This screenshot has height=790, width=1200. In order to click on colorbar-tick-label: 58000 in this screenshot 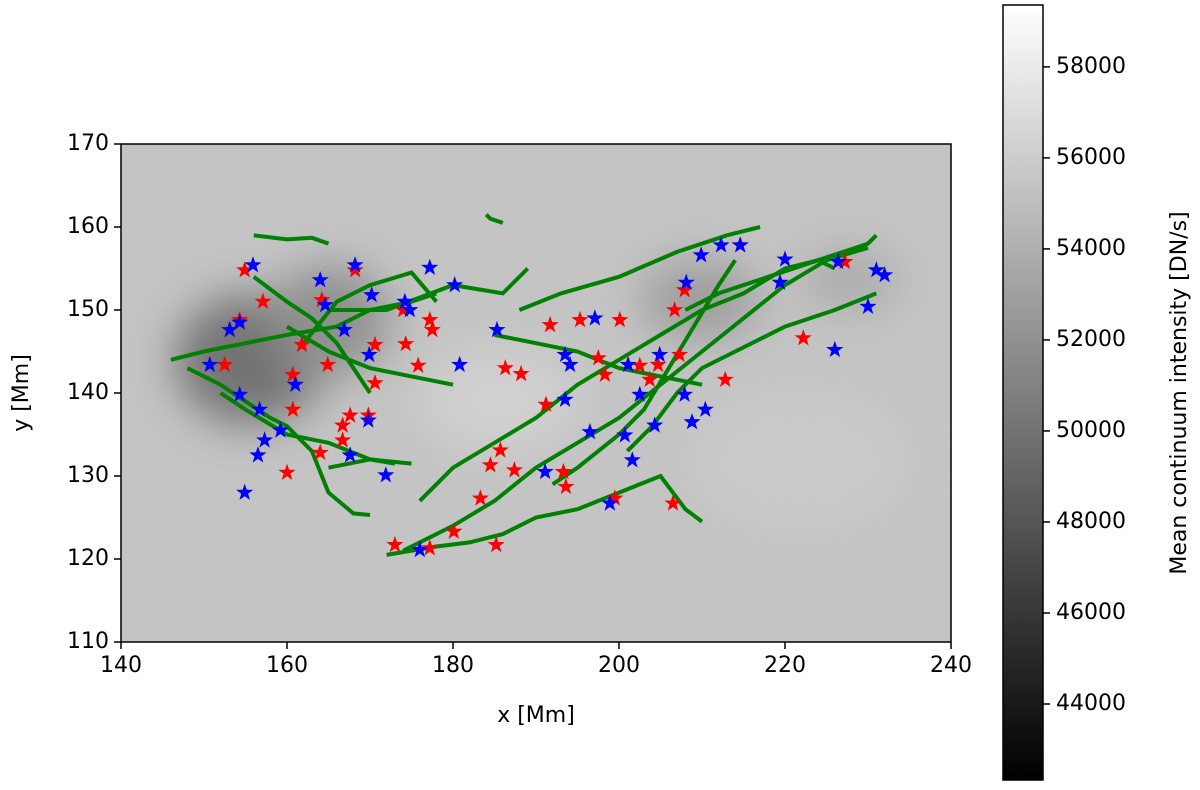, I will do `click(1091, 66)`.